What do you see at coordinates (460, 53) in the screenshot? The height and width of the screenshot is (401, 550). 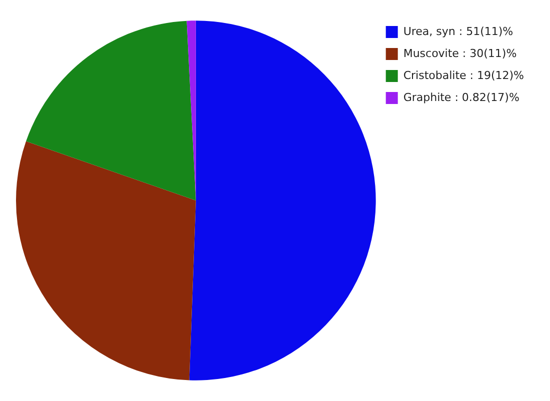 I see `legend-label: Muscovite : 30(11)%` at bounding box center [460, 53].